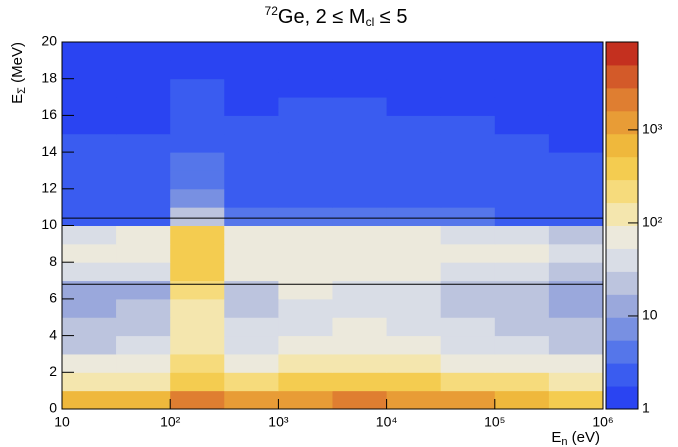  I want to click on title-sub: cl, so click(370, 22).